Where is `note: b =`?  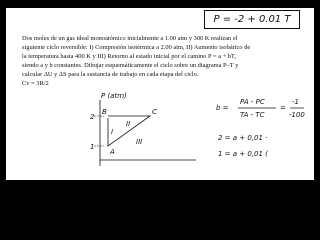
note: b = is located at coordinates (222, 108).